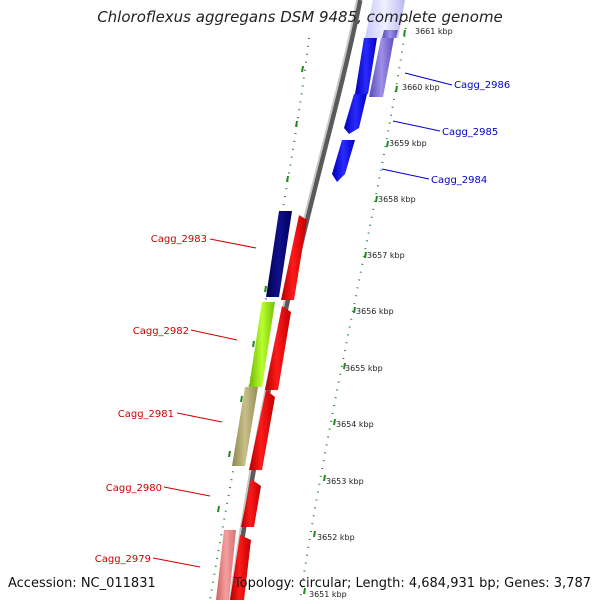  Describe the element at coordinates (385, 19) in the screenshot. I see `gene-block-lavender-light` at that location.